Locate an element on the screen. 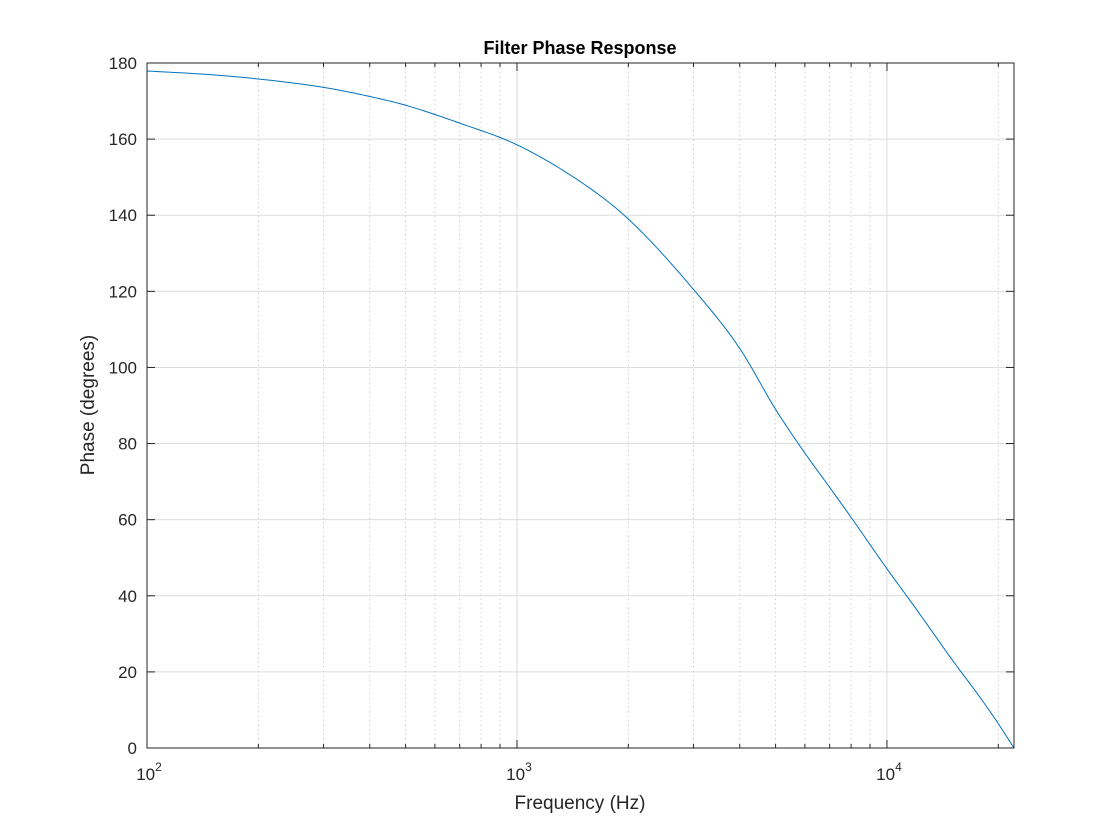 Image resolution: width=1120 pixels, height=840 pixels. y-tick-label: 20 is located at coordinates (127, 672).